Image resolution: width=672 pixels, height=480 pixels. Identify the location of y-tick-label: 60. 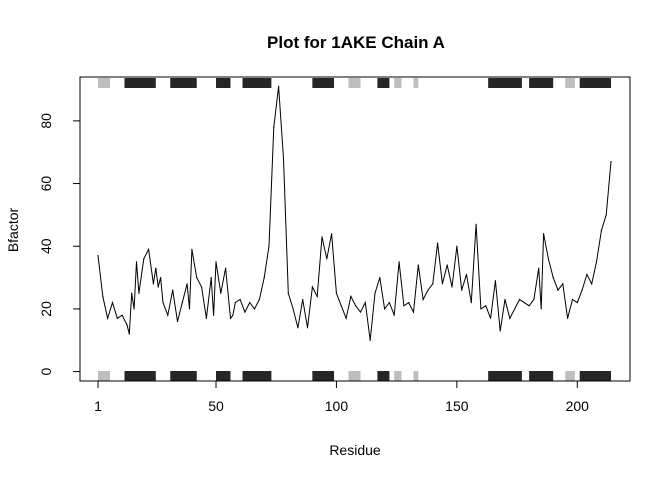
(46, 184).